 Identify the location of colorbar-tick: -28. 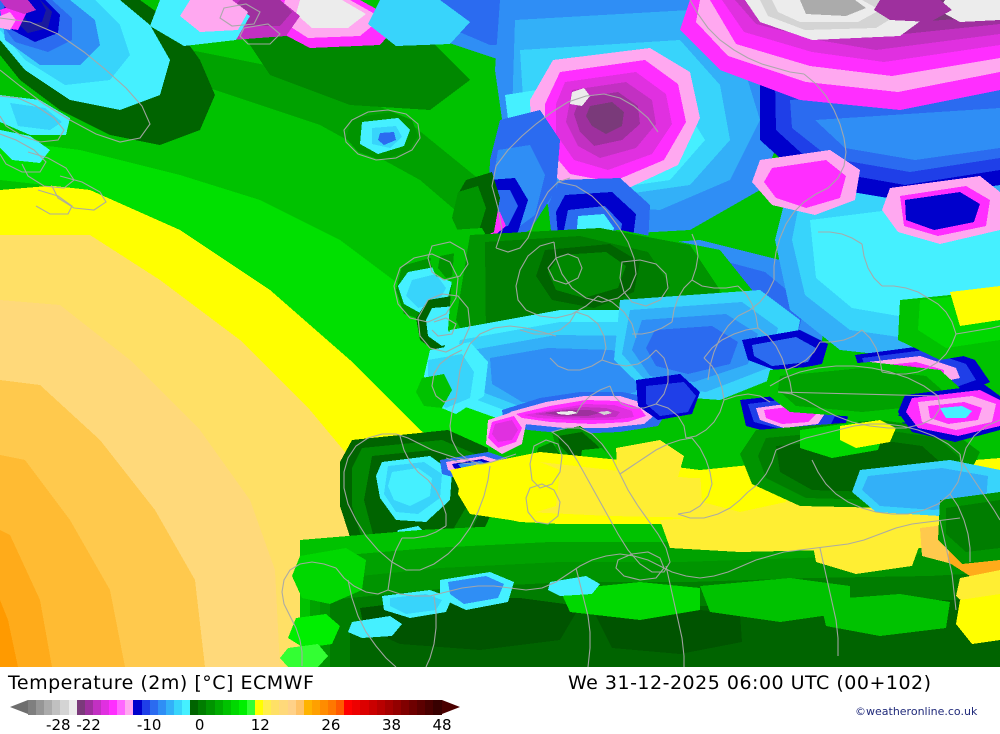
(58, 725).